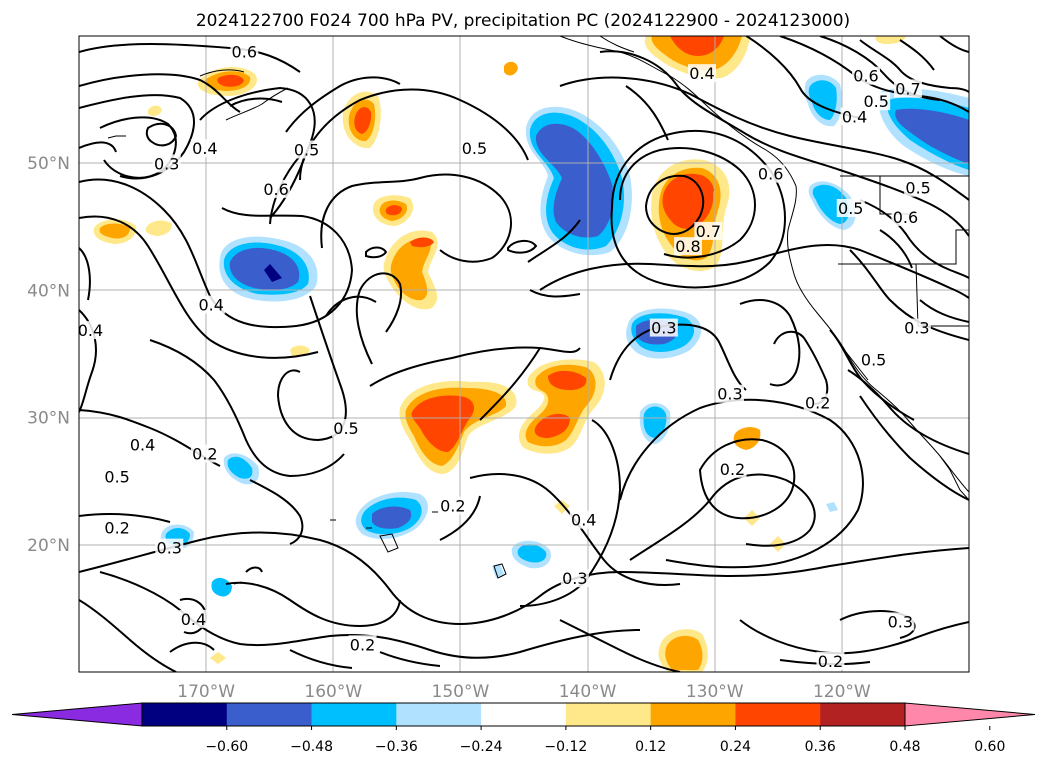 The image size is (1047, 769). I want to click on colorbar-tick-label: −0.60, so click(226, 747).